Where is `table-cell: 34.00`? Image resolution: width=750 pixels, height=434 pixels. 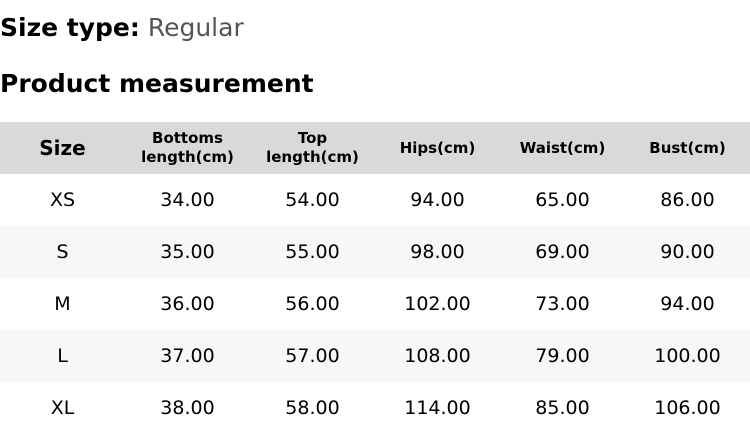 table-cell: 34.00 is located at coordinates (187, 200).